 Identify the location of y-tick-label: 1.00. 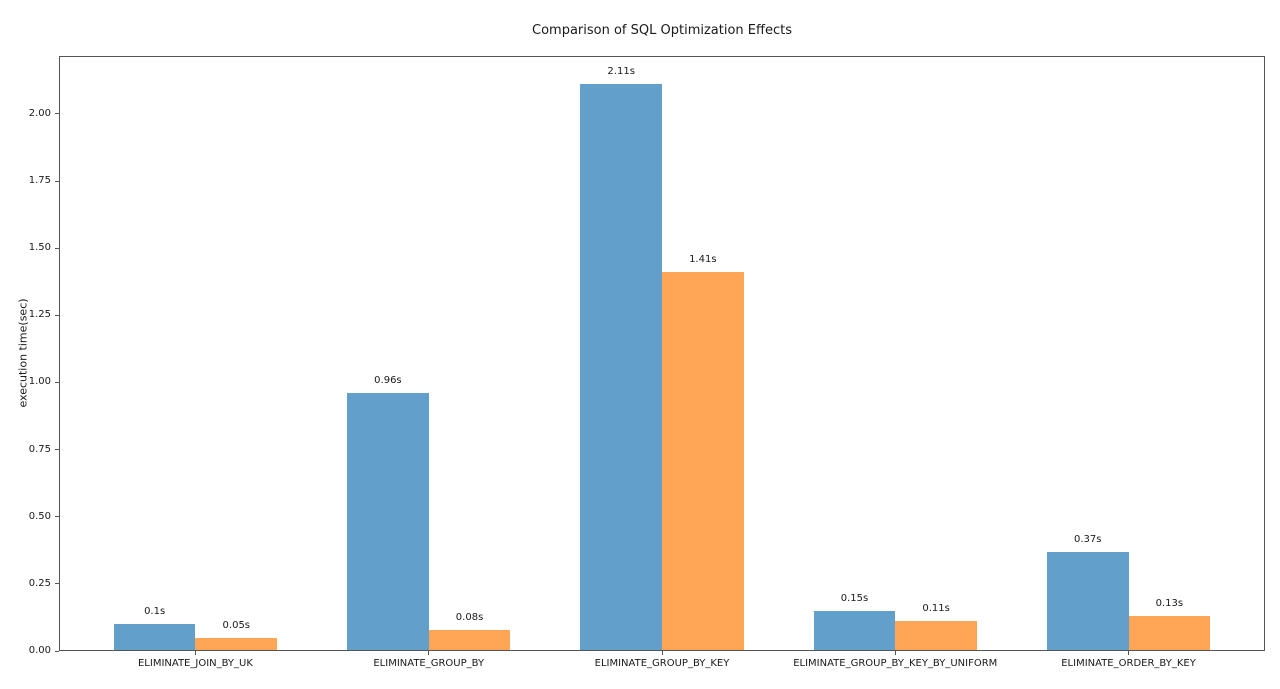
(39, 382).